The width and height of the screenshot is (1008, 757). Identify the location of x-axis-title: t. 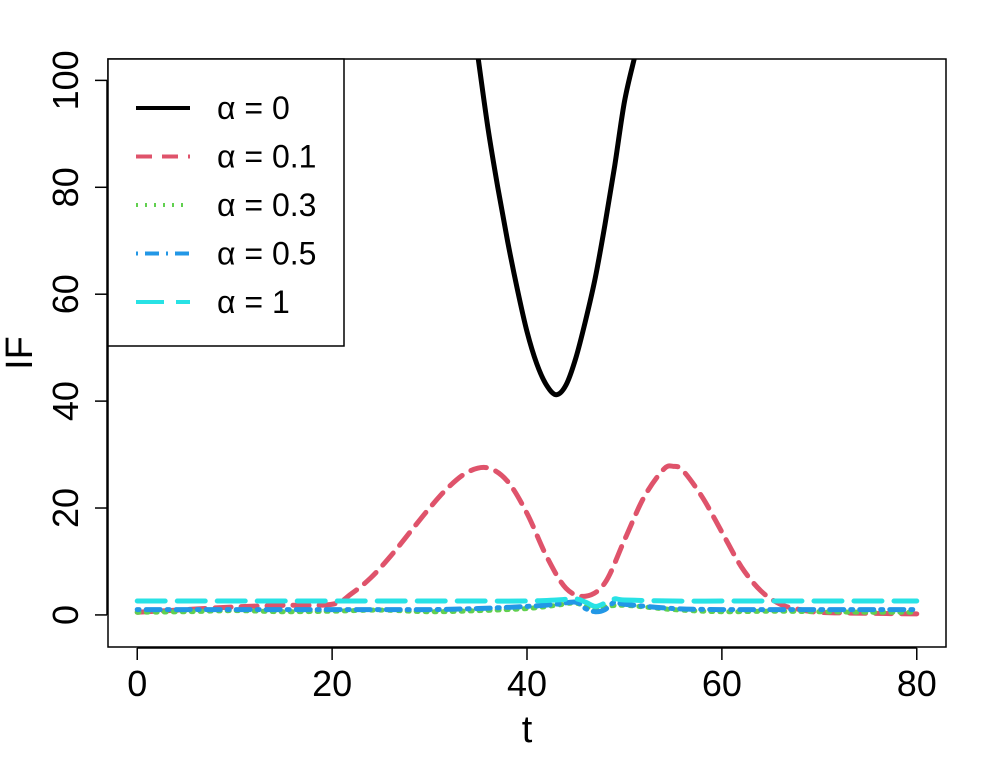
(527, 730).